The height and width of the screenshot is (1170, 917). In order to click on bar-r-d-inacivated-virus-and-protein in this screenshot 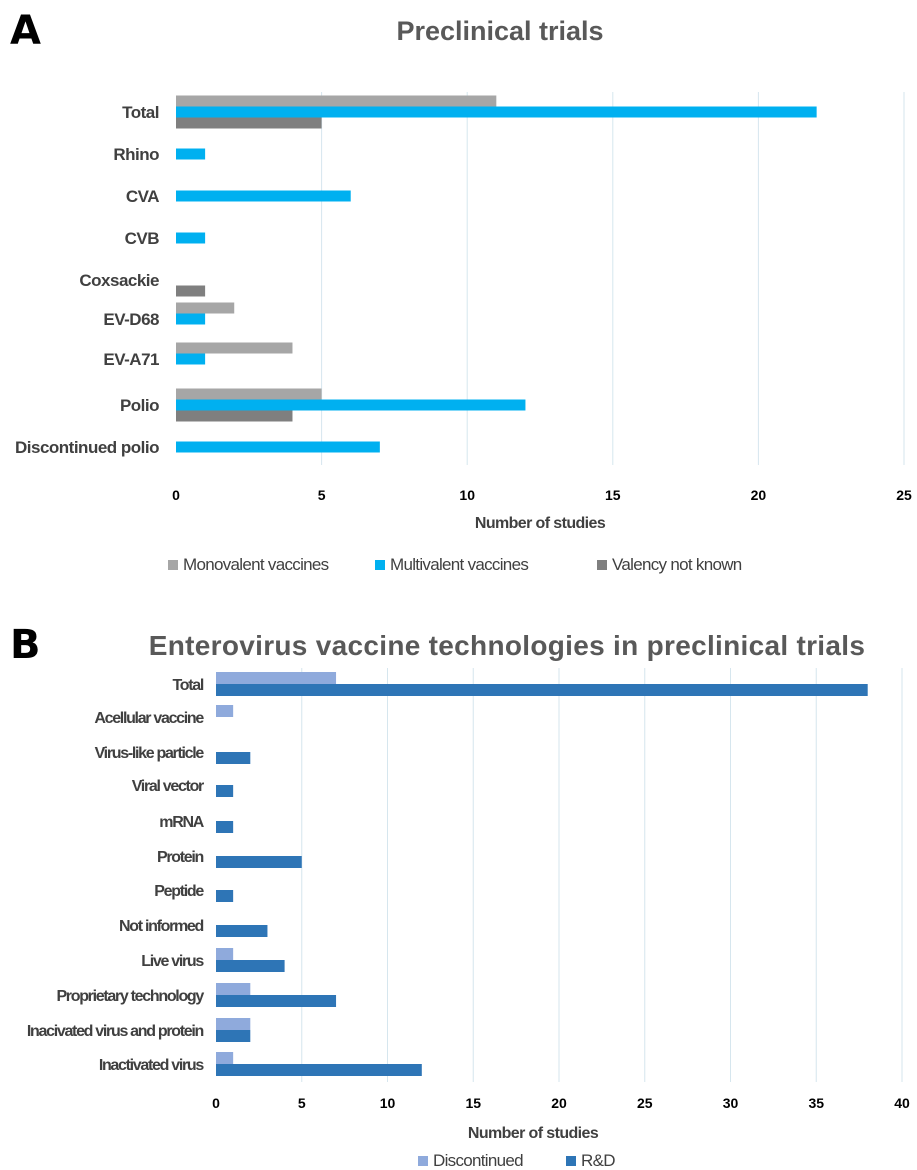, I will do `click(233, 1036)`.